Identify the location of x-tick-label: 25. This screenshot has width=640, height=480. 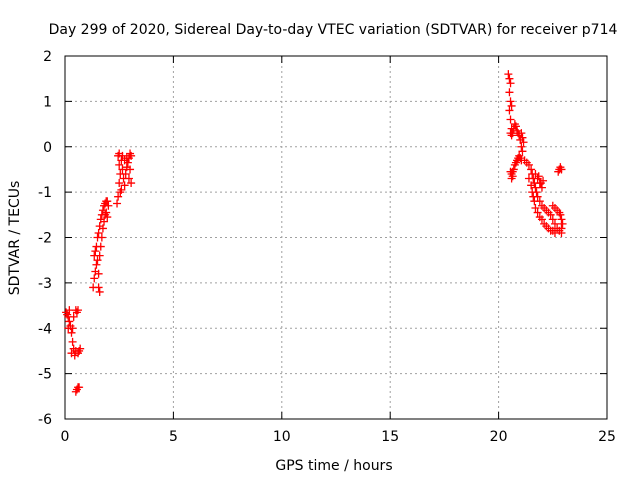
(607, 437).